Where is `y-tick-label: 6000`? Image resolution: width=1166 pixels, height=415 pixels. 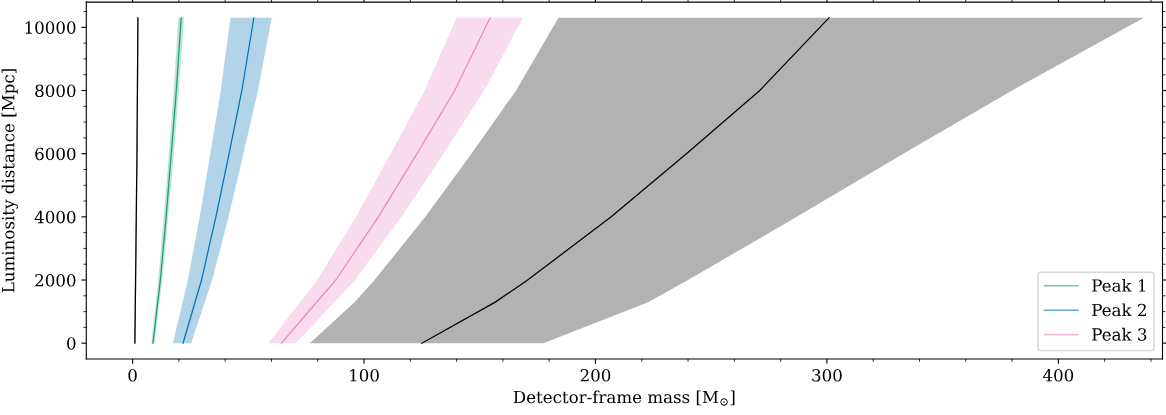 y-tick-label: 6000 is located at coordinates (55, 154).